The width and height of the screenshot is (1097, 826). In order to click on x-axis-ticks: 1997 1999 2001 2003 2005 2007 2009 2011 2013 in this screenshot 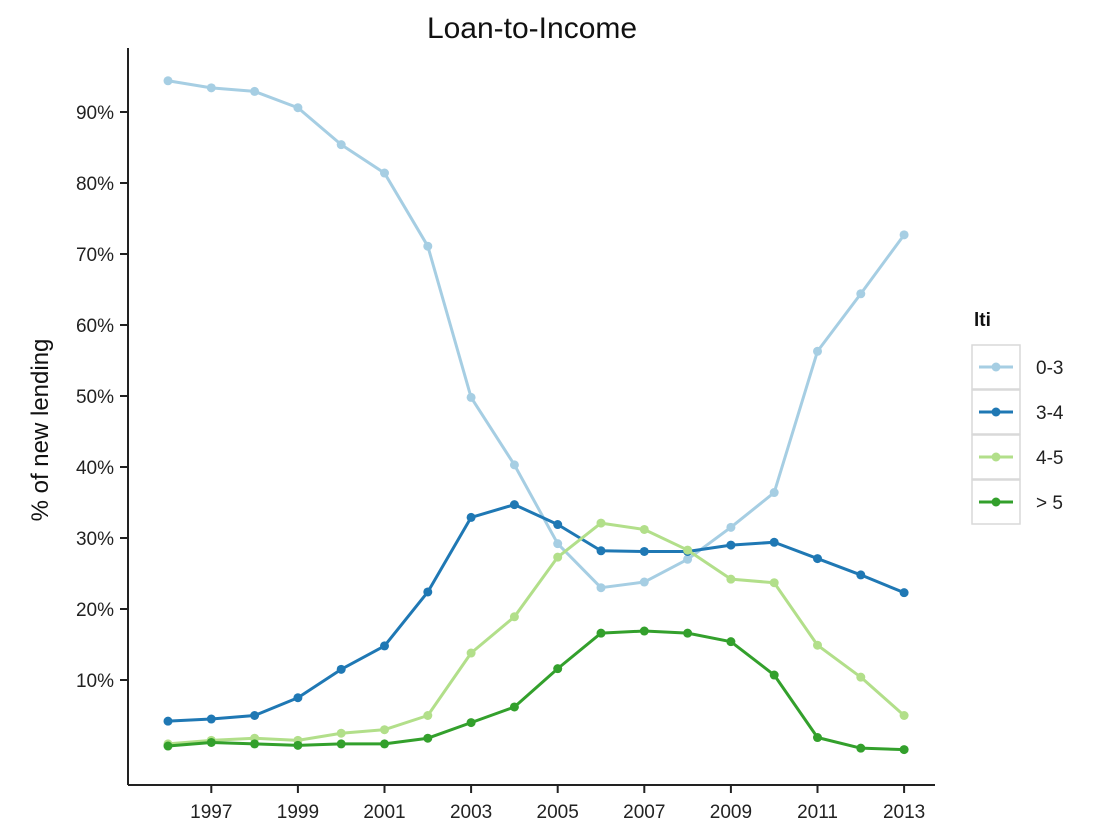, I will do `click(557, 804)`.